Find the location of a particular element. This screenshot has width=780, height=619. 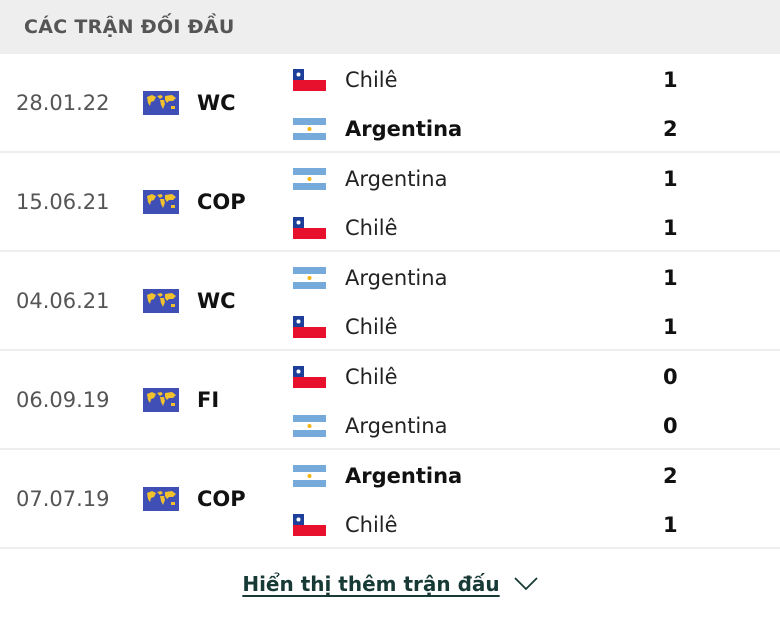

team-line: Argentina 0 is located at coordinates (493, 426).